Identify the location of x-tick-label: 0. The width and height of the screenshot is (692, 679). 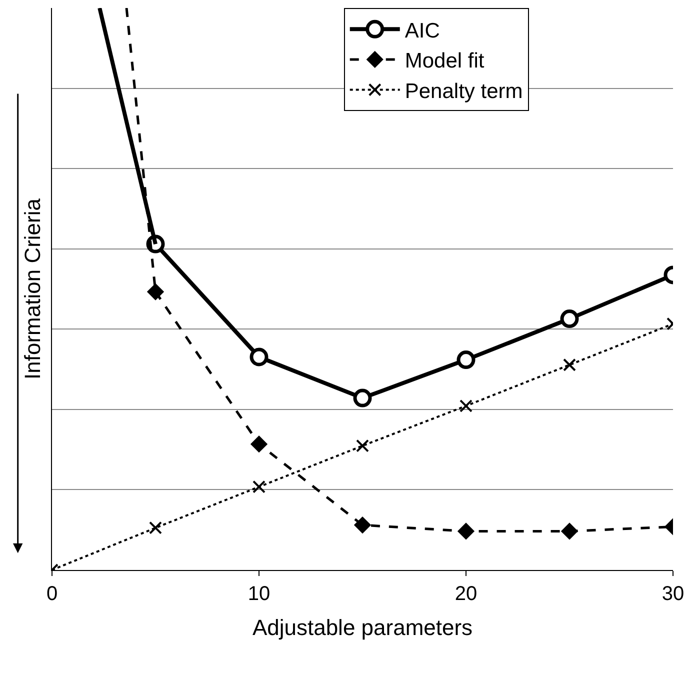
(52, 594).